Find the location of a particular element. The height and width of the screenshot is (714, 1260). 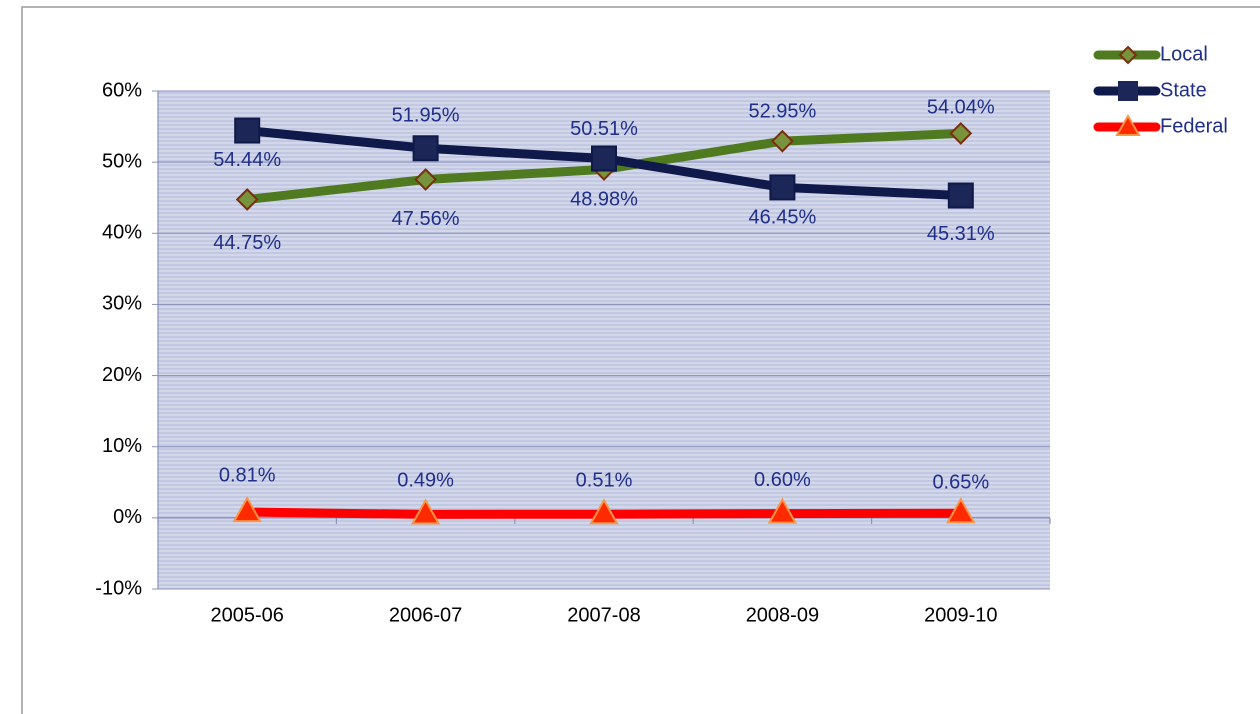

data-label: 52.95% is located at coordinates (782, 111).